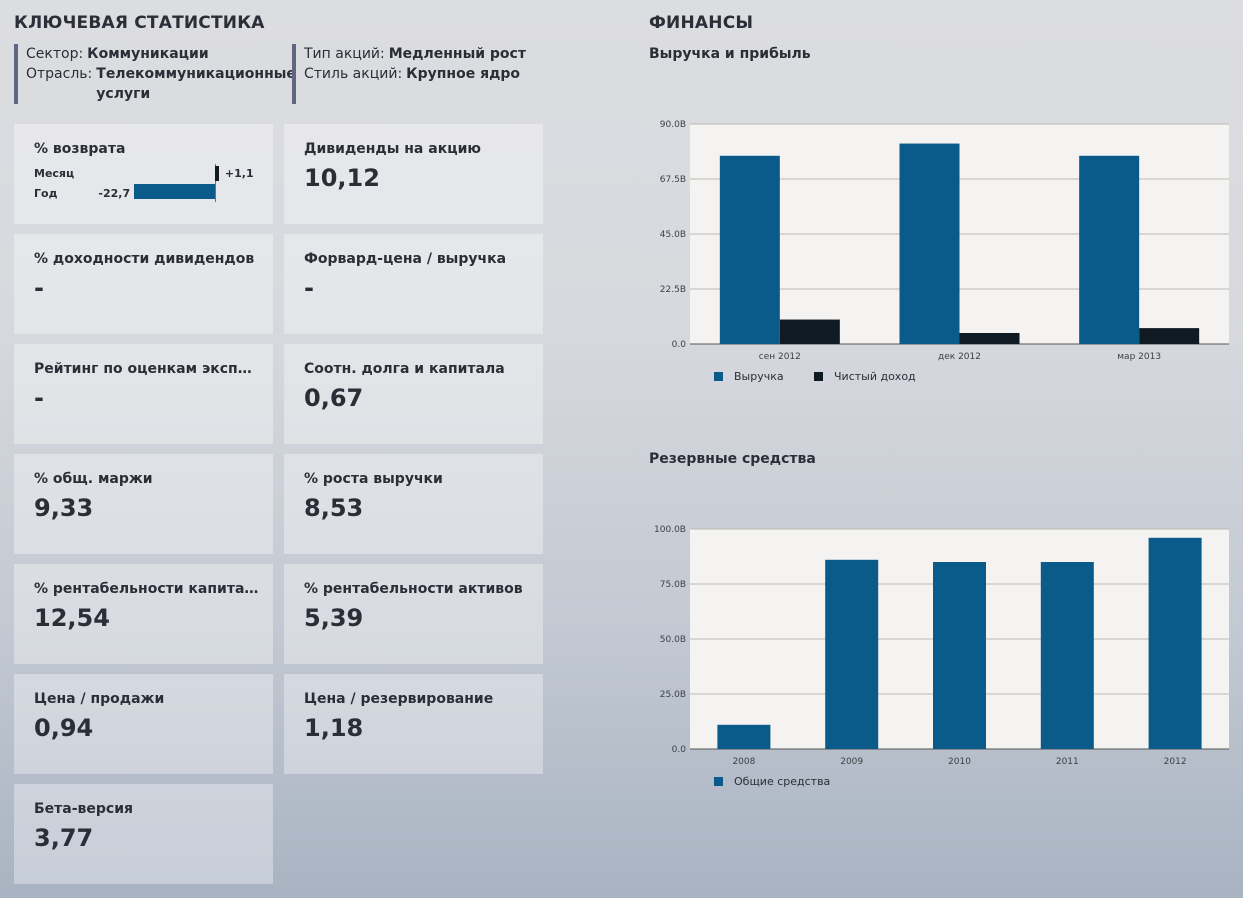 This screenshot has height=898, width=1243. What do you see at coordinates (404, 369) in the screenshot?
I see `stat-label: Соотн. долга и капитала` at bounding box center [404, 369].